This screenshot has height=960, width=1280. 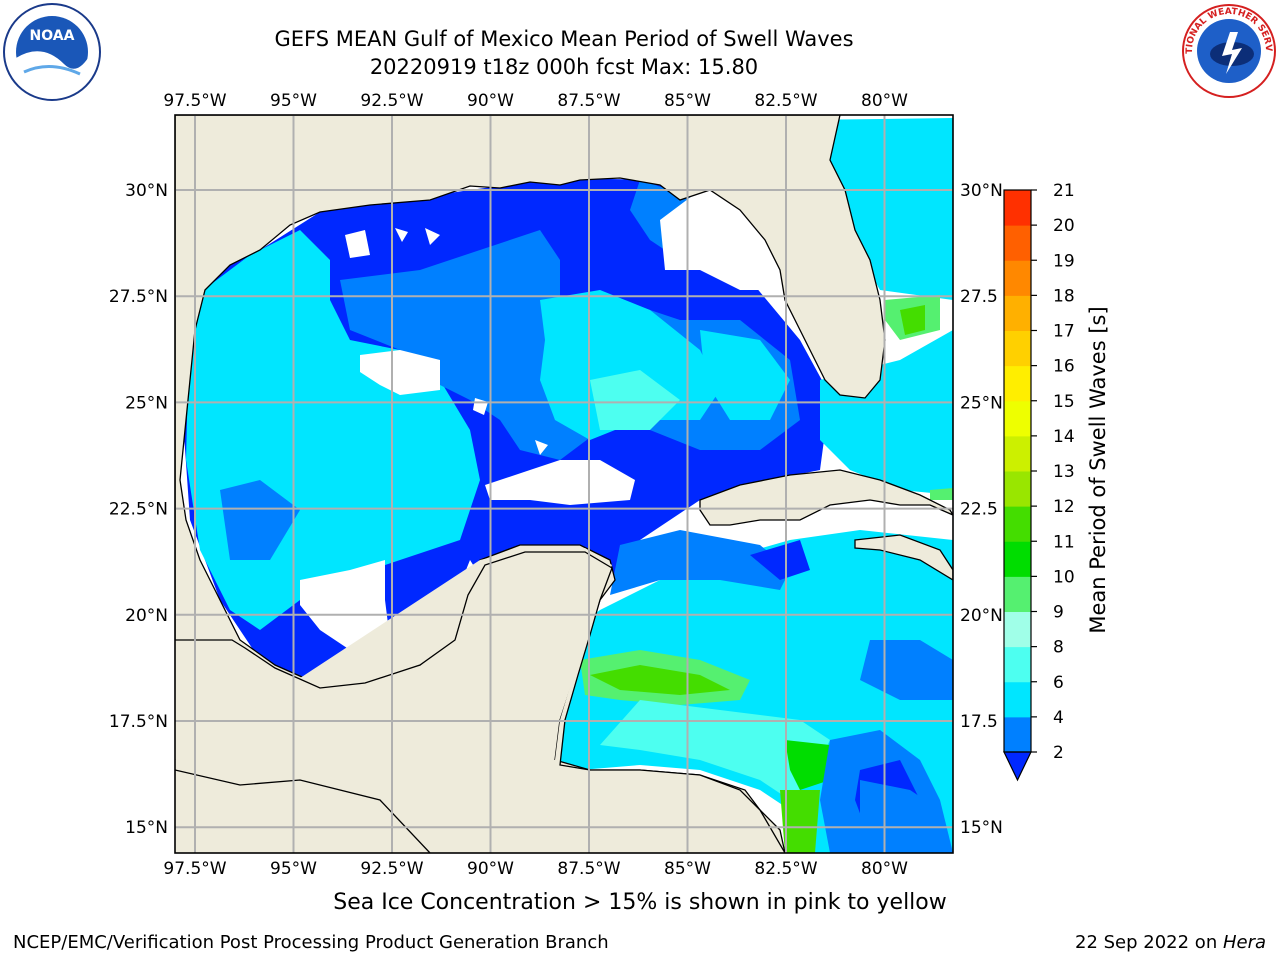 I want to click on lon-tick-label-bottom: 92.5°W, so click(x=391, y=869).